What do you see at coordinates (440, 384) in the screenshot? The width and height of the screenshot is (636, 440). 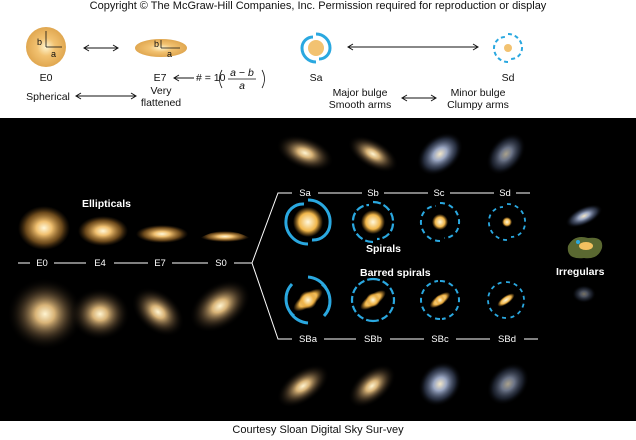 I see `sbc-photo` at bounding box center [440, 384].